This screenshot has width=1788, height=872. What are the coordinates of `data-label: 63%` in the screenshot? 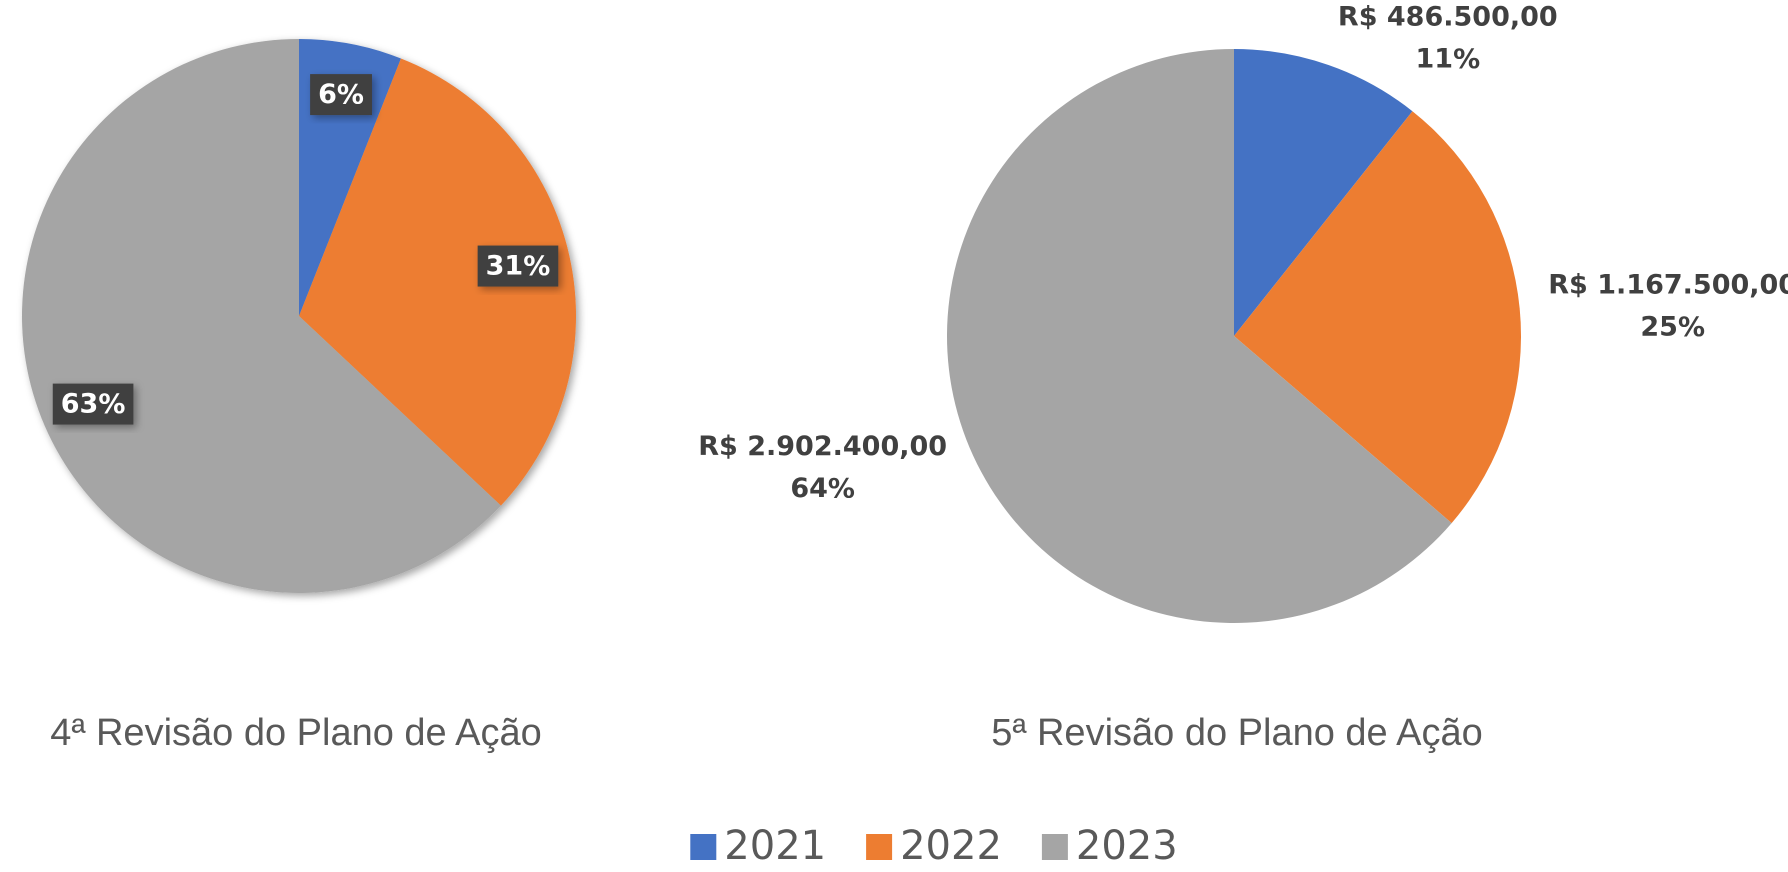 It's located at (93, 404).